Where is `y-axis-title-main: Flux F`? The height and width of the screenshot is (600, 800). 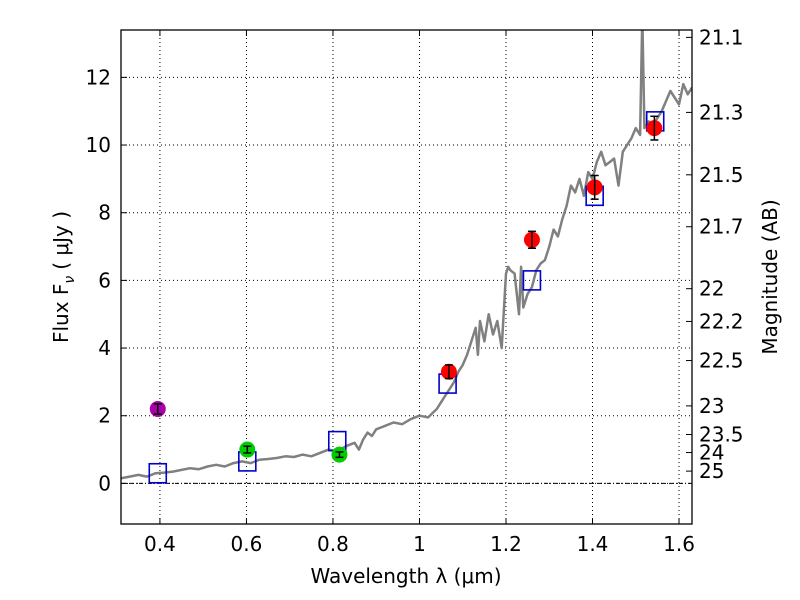 y-axis-title-main: Flux F is located at coordinates (61, 313).